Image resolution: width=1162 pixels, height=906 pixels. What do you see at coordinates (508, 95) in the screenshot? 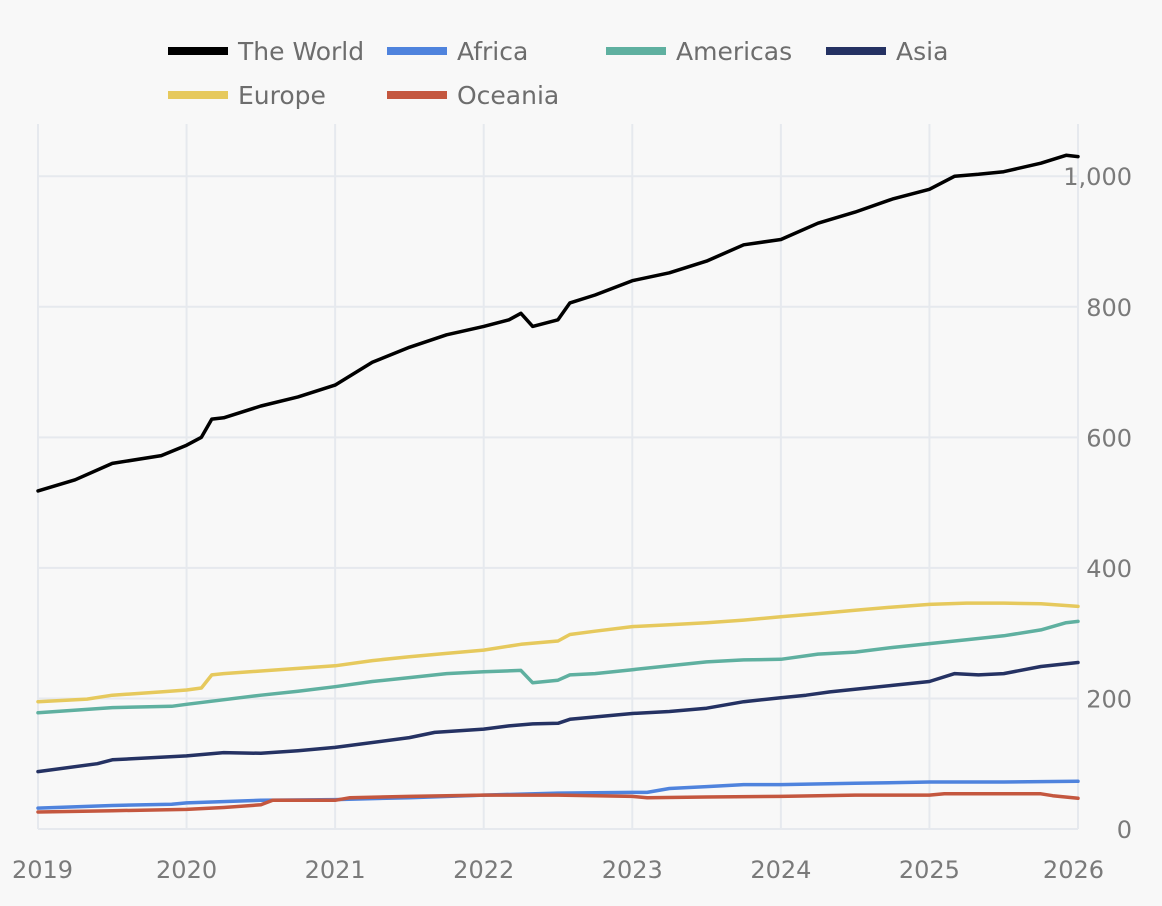
I see `legend-label: Oceania` at bounding box center [508, 95].